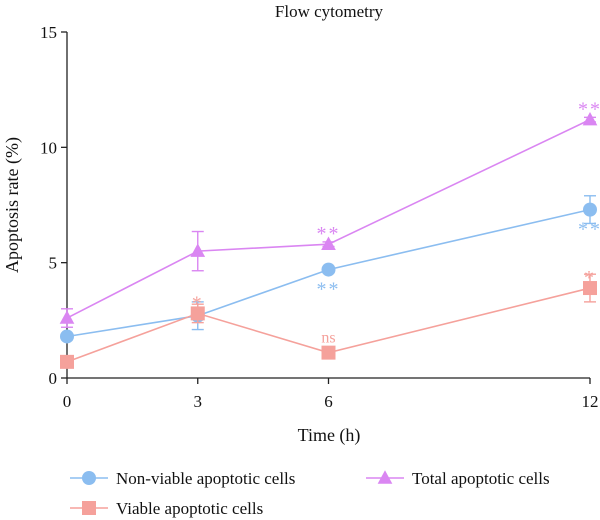 The image size is (600, 520). What do you see at coordinates (12, 205) in the screenshot?
I see `y-axis-label: Apoptosis rate (%)` at bounding box center [12, 205].